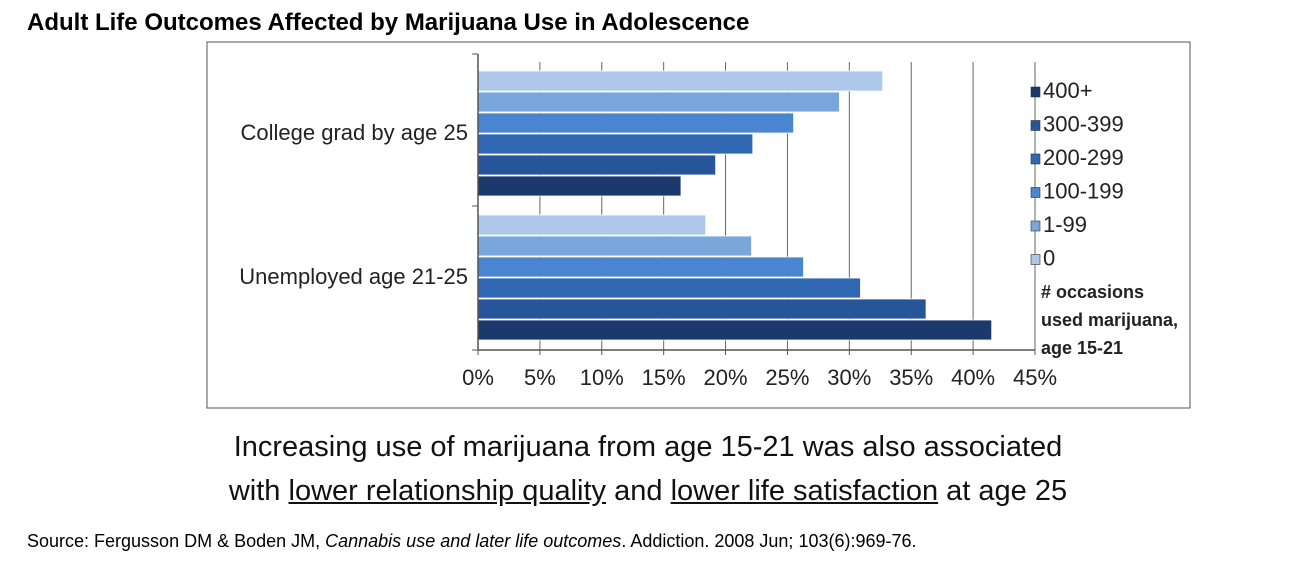 This screenshot has width=1302, height=566. What do you see at coordinates (664, 377) in the screenshot?
I see `x-tick-label: 15%` at bounding box center [664, 377].